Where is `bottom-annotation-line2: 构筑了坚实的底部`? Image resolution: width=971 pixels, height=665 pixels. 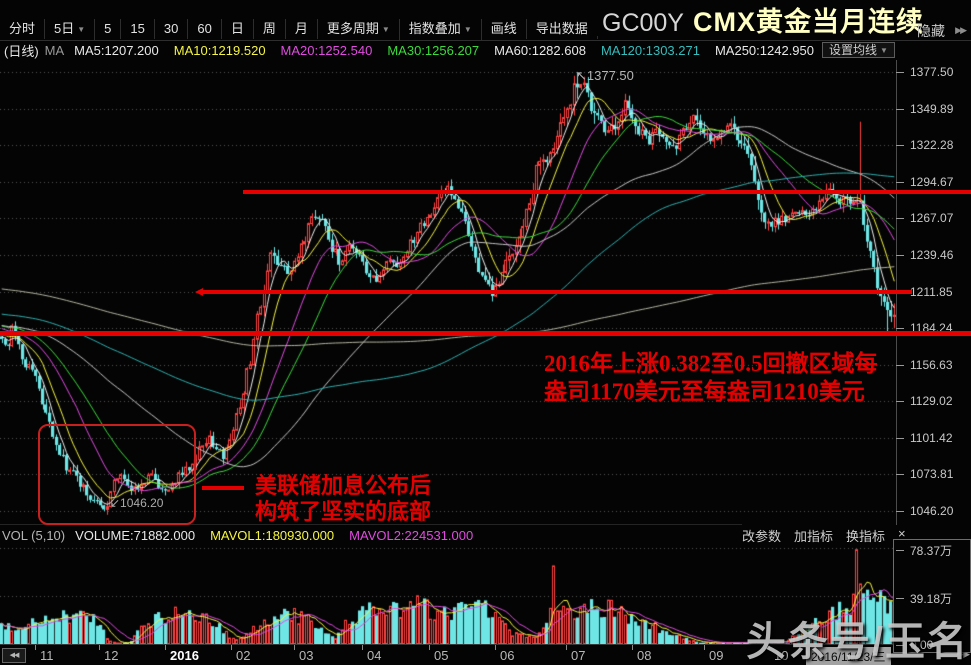 bottom-annotation-line2: 构筑了坚实的底部 is located at coordinates (343, 511).